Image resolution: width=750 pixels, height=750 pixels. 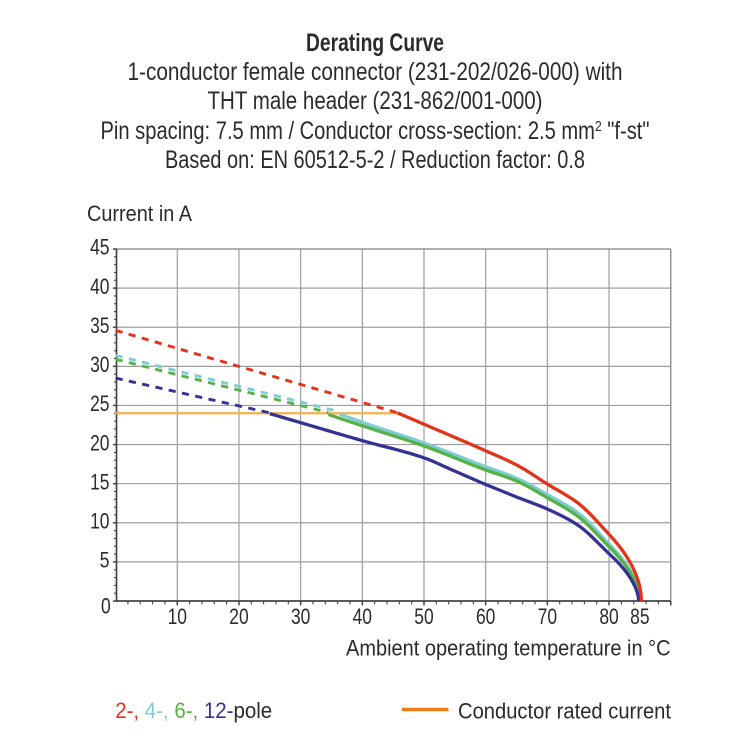 What do you see at coordinates (106, 605) in the screenshot?
I see `svg-text: 0` at bounding box center [106, 605].